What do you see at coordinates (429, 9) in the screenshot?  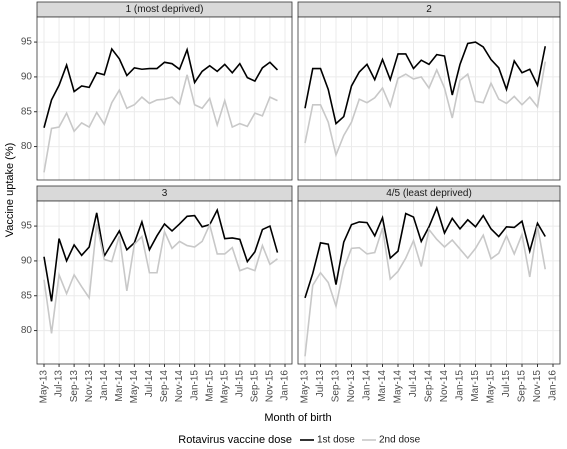 I see `facet-title: 2` at bounding box center [429, 9].